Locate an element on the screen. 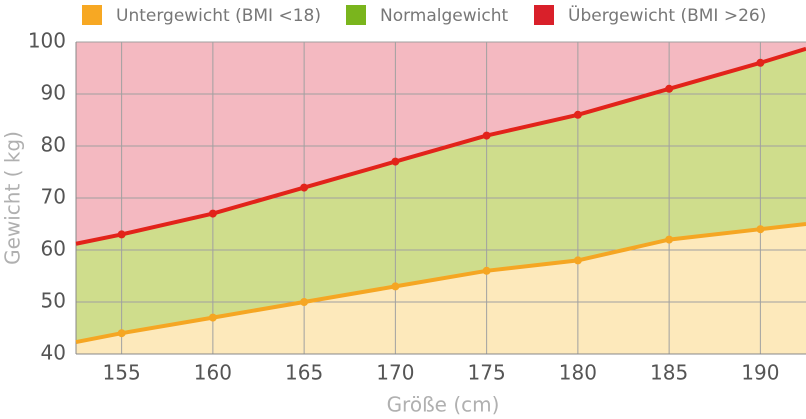  y-tick-label: 70 is located at coordinates (53, 197).